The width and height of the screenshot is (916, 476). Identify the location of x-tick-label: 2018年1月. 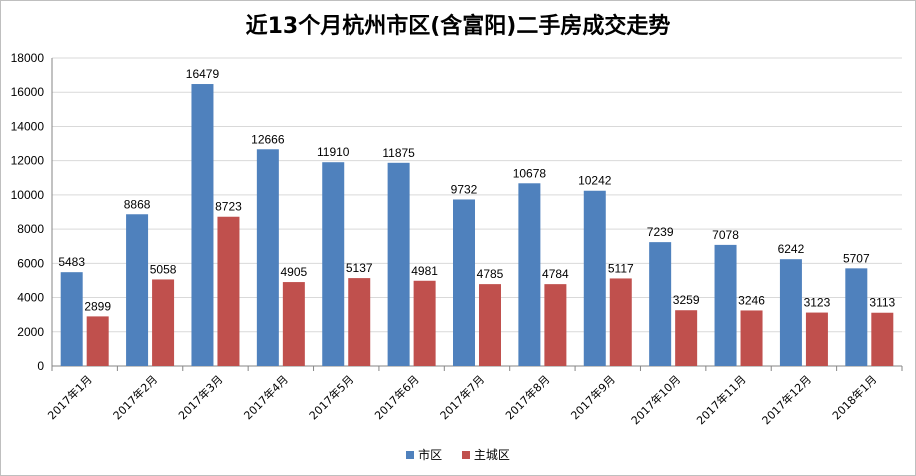
(854, 397).